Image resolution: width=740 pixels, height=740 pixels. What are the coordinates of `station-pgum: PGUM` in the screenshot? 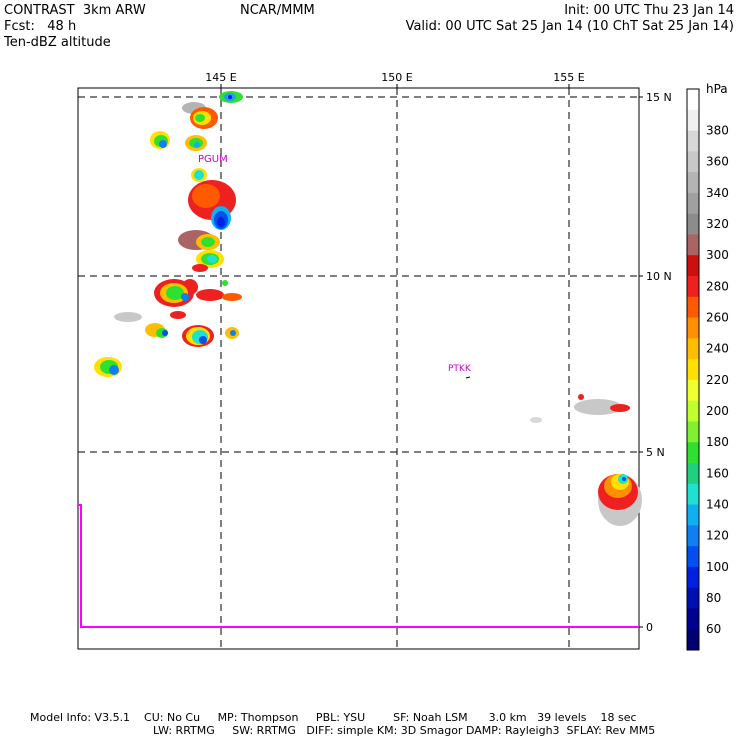 It's located at (213, 159).